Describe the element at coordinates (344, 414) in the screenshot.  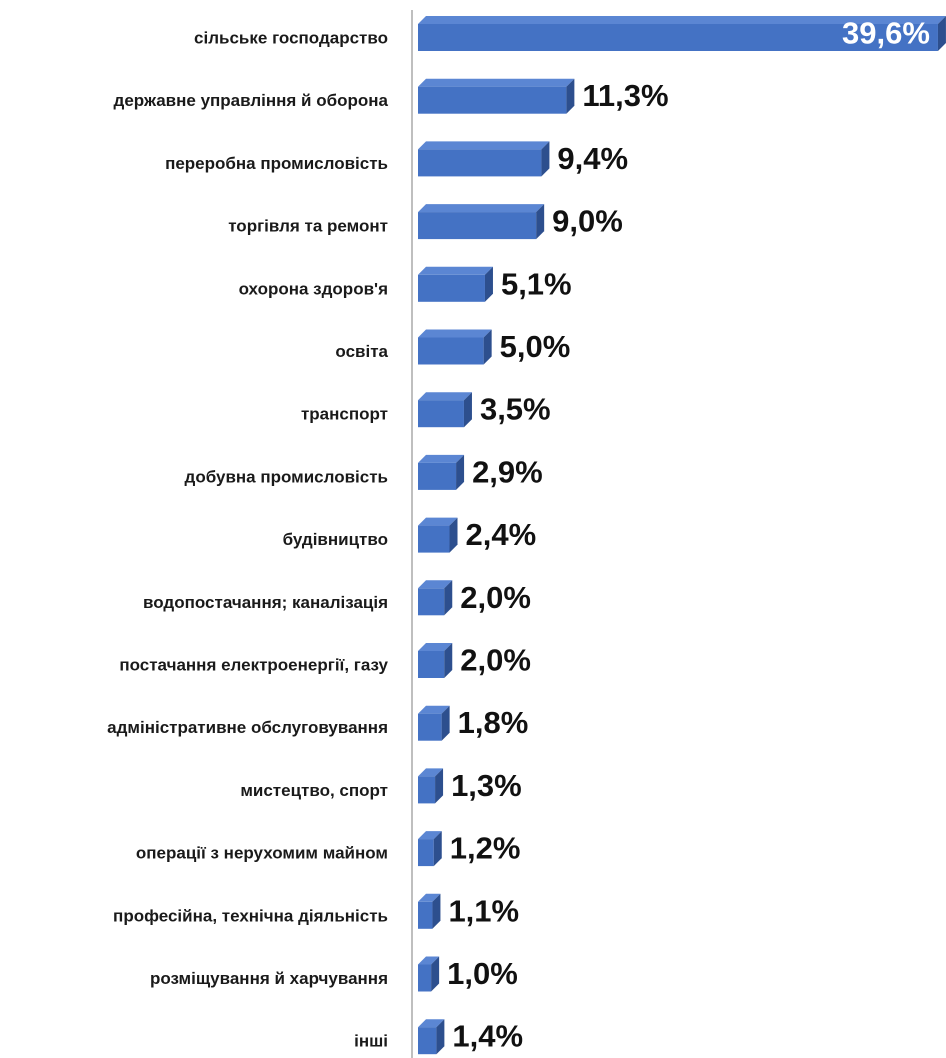
I see `category-label: транспорт` at that location.